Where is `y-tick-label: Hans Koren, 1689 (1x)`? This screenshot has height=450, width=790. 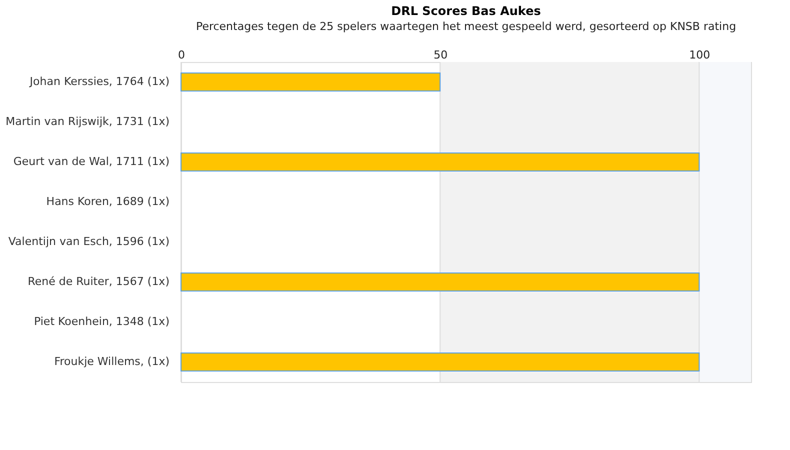
y-tick-label: Hans Koren, 1689 (1x) is located at coordinates (108, 201).